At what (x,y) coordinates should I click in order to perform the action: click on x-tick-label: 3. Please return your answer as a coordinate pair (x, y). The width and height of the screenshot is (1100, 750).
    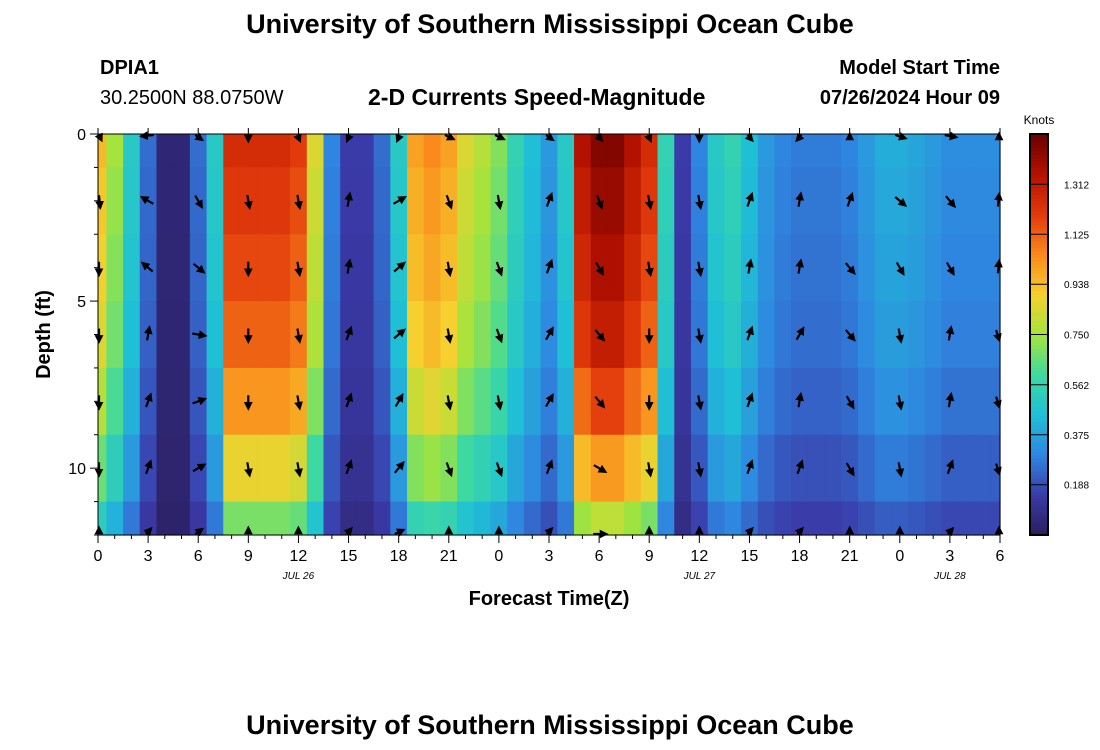
    Looking at the image, I should click on (549, 556).